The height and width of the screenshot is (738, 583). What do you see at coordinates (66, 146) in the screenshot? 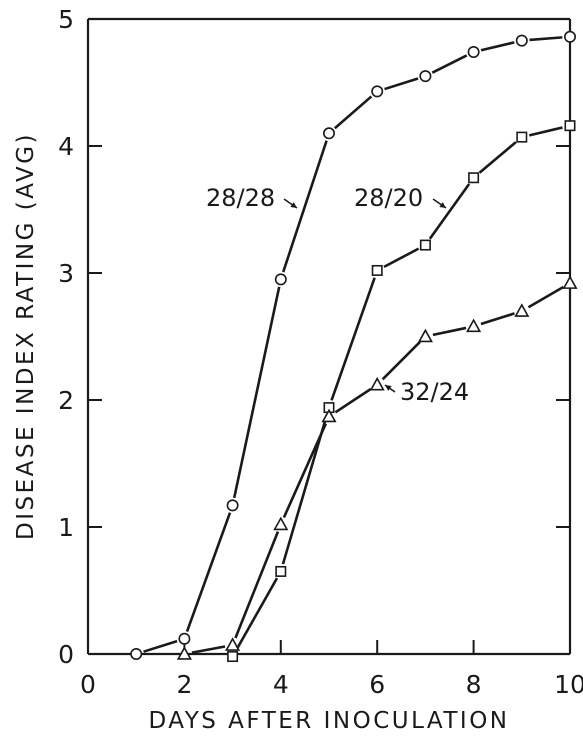
I see `y-tick-label-4: 4` at bounding box center [66, 146].